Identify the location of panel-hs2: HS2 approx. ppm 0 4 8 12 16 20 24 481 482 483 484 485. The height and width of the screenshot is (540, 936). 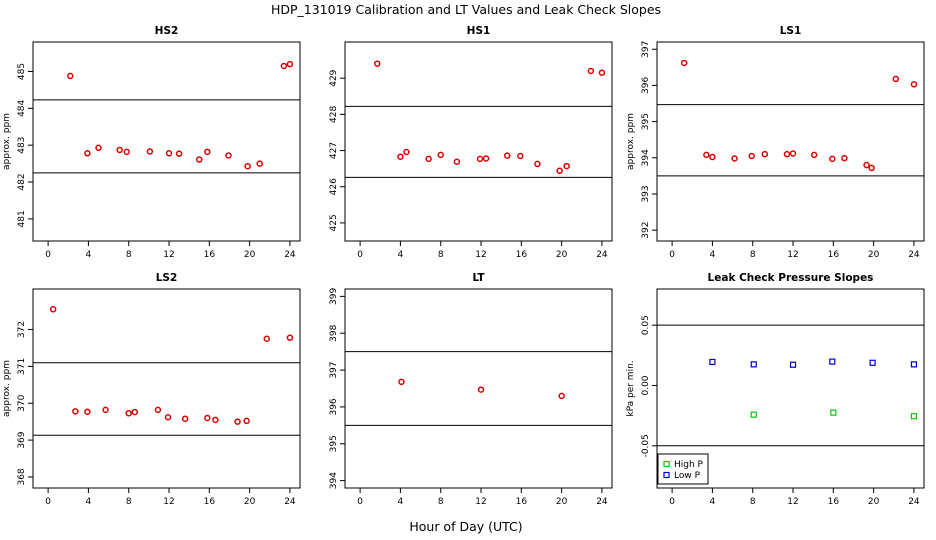
(151, 142).